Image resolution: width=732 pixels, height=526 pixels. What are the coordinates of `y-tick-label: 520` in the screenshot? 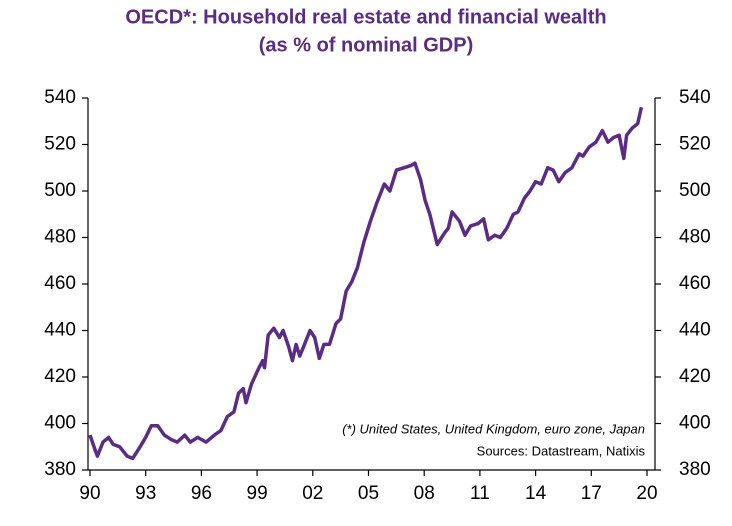 It's located at (60, 144).